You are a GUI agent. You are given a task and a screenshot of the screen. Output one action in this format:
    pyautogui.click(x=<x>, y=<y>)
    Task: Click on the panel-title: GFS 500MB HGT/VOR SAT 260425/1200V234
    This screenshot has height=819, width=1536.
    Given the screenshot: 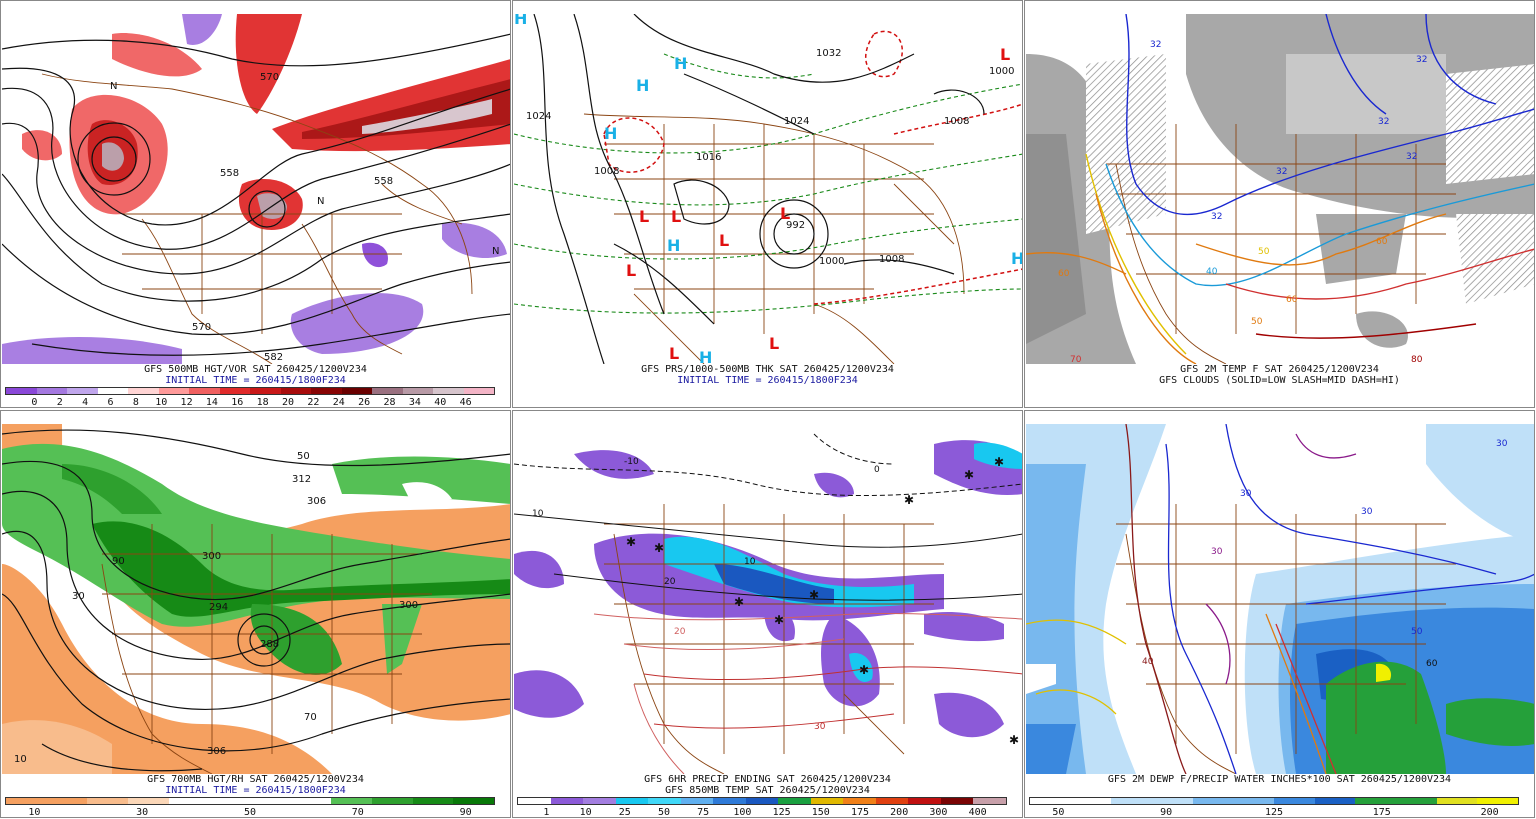 What is the action you would take?
    pyautogui.click(x=255, y=369)
    